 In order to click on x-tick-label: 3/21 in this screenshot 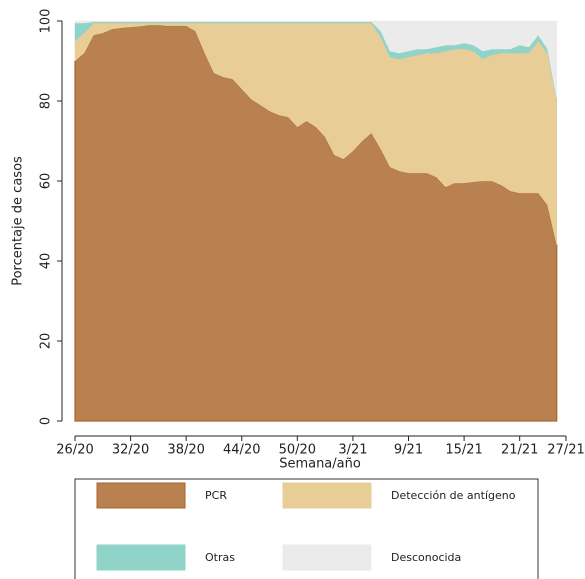, I will do `click(352, 450)`.